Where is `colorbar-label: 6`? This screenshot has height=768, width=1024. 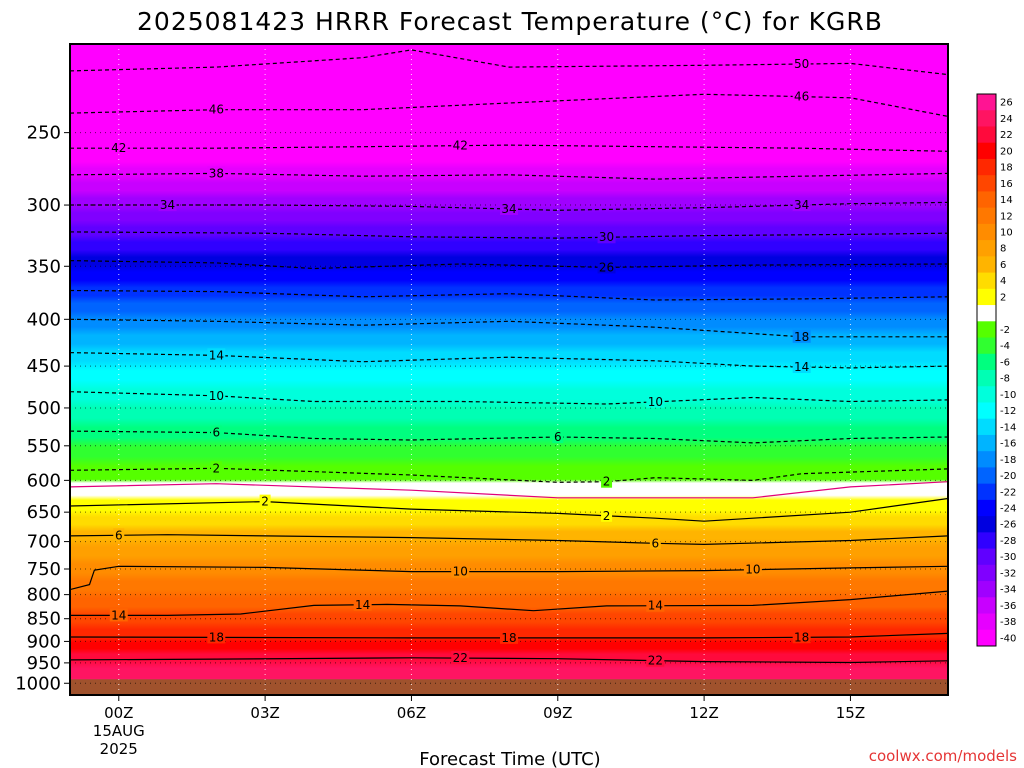
colorbar-label: 6 is located at coordinates (1003, 265).